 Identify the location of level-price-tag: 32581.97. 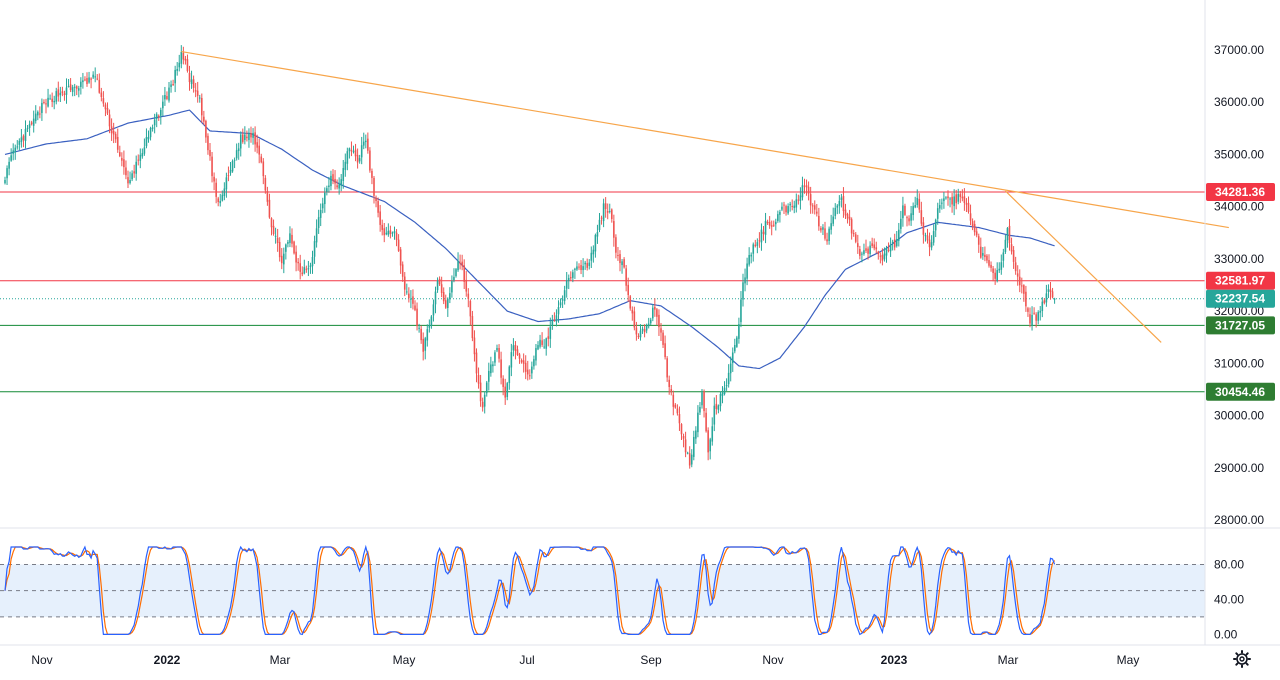
(1240, 280).